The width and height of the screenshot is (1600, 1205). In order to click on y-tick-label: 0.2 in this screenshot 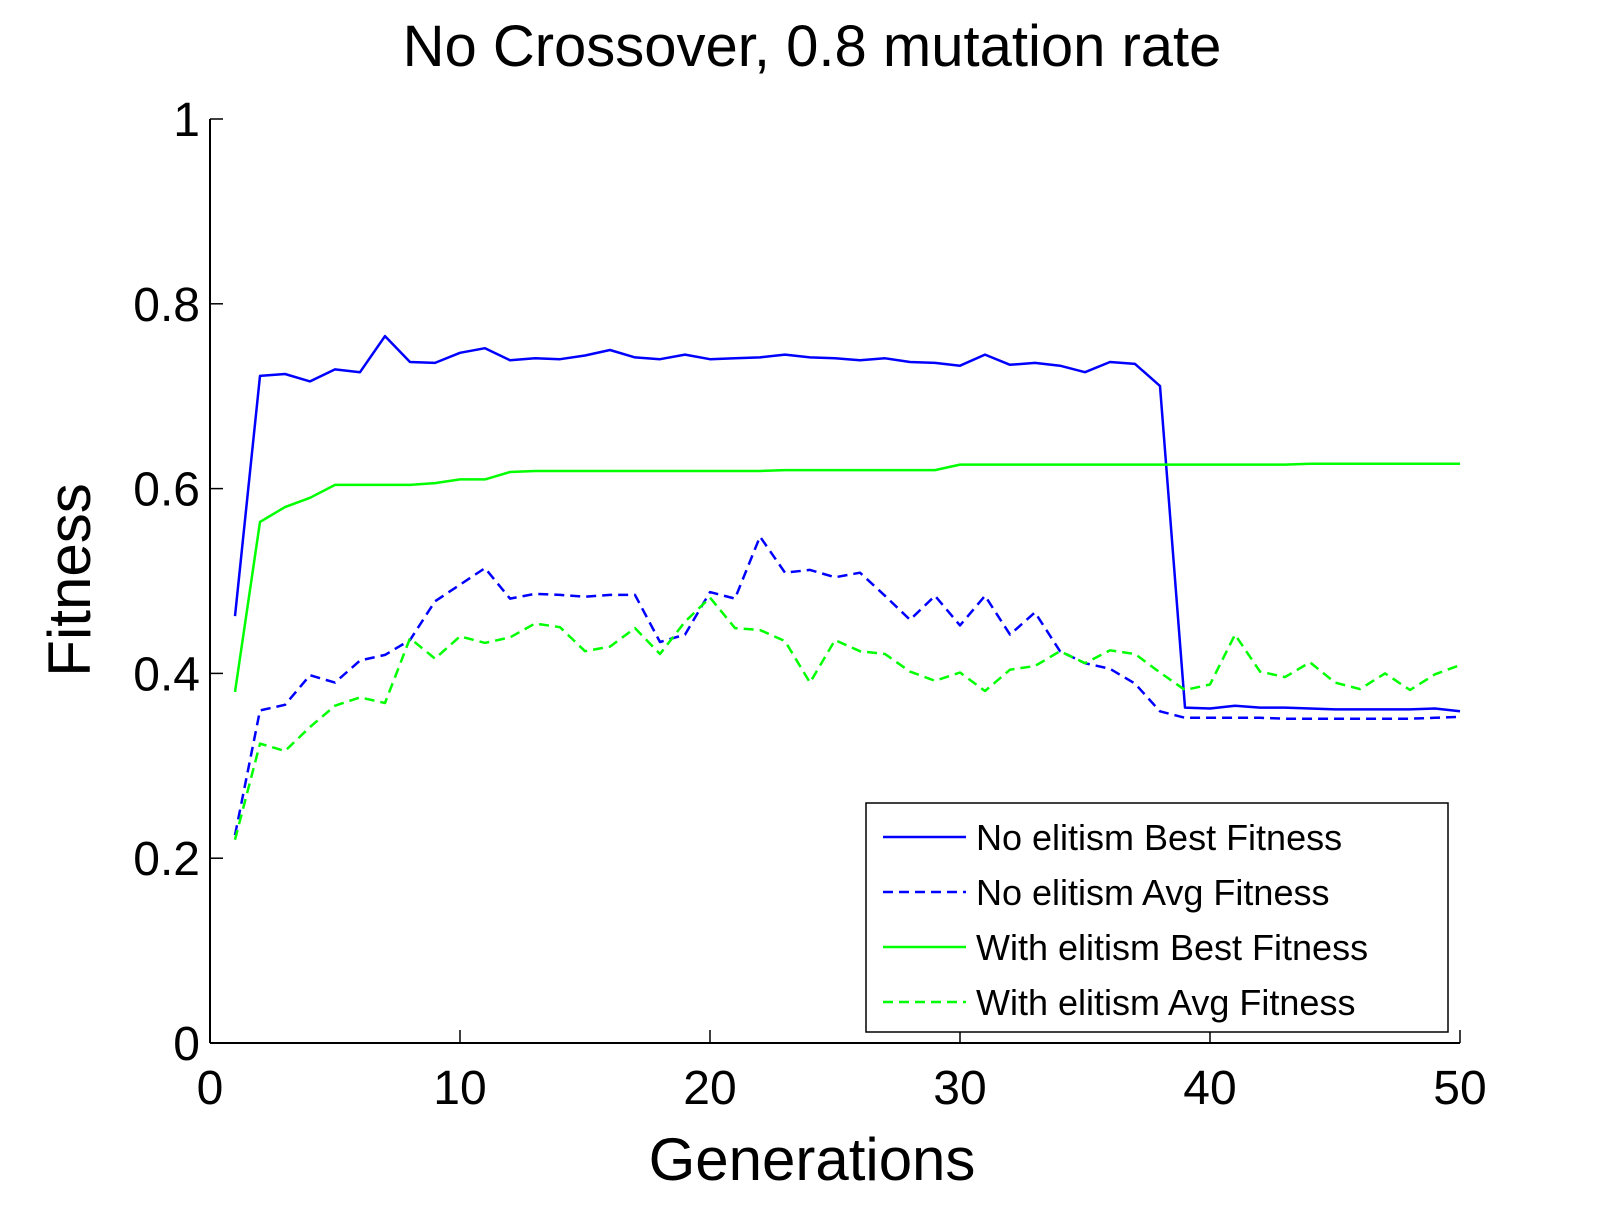, I will do `click(166, 859)`.